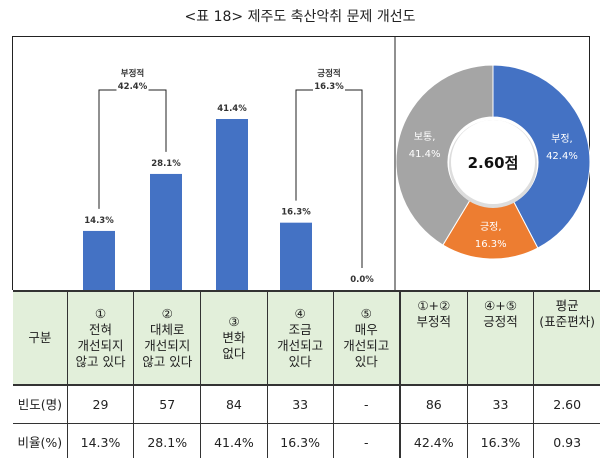 The image size is (600, 458). What do you see at coordinates (99, 221) in the screenshot?
I see `bar-value-label: 14.3%` at bounding box center [99, 221].